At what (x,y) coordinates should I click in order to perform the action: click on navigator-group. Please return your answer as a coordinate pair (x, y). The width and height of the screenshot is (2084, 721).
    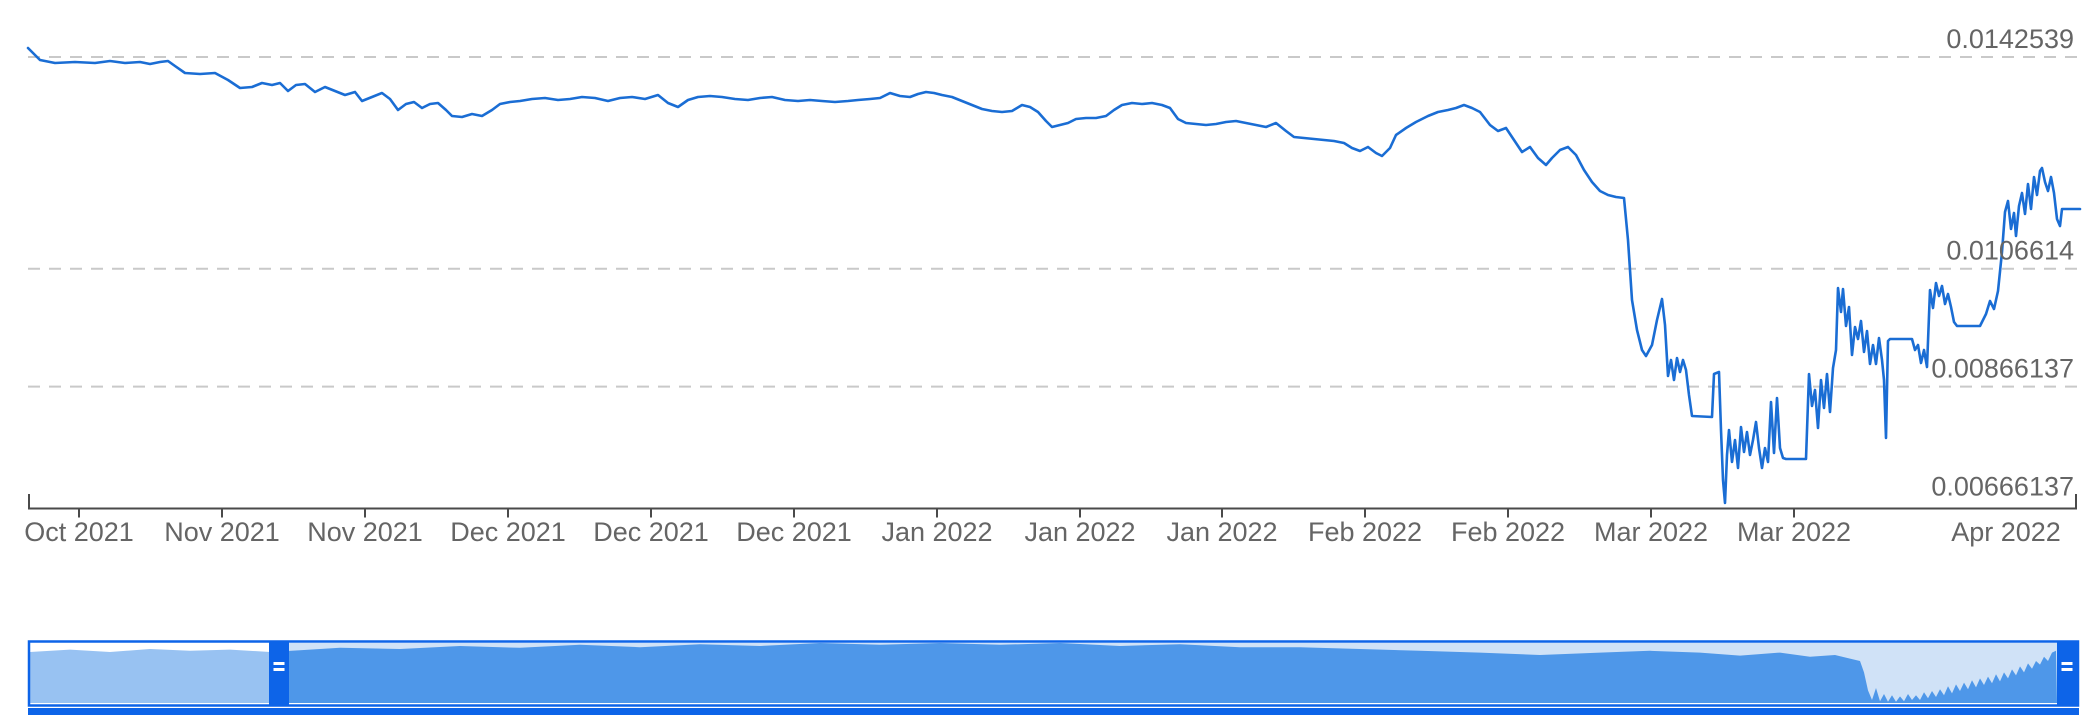
    Looking at the image, I should click on (1053, 677).